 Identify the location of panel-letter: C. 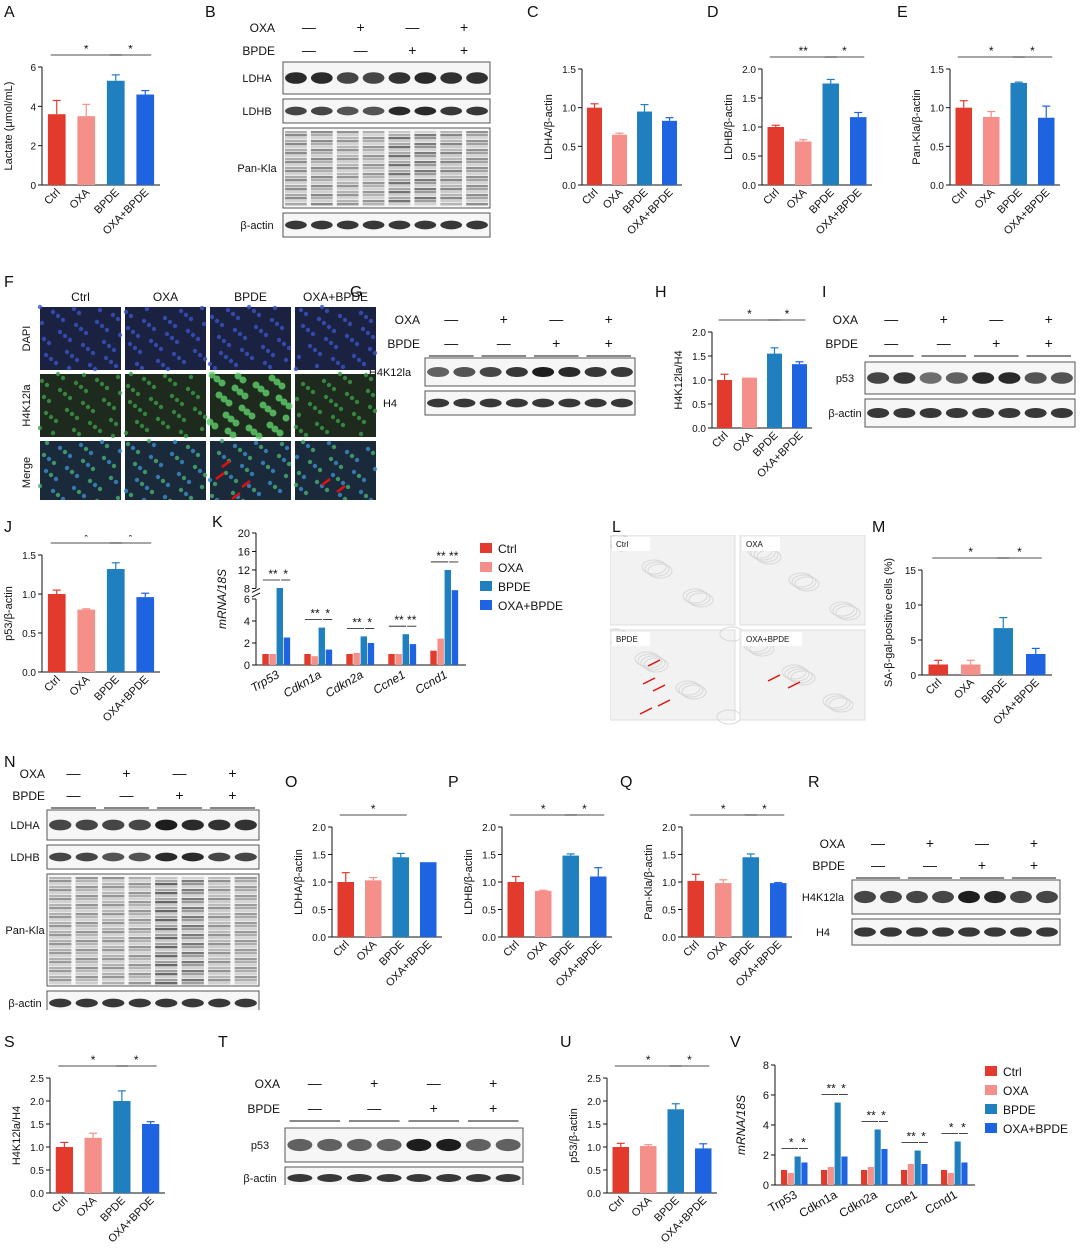
(533, 12).